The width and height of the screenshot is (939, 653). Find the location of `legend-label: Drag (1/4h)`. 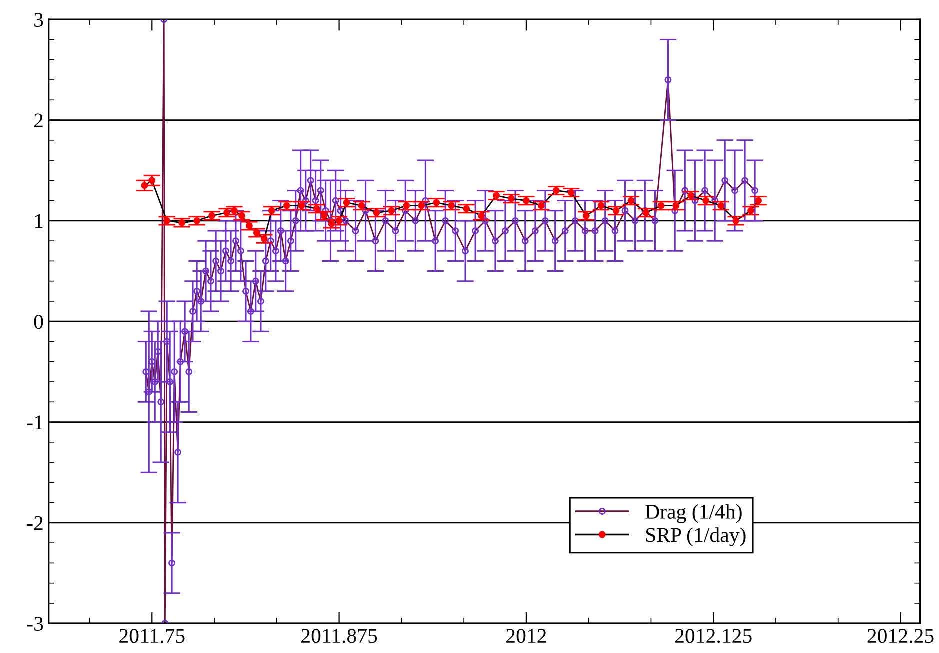

legend-label: Drag (1/4h) is located at coordinates (694, 514).